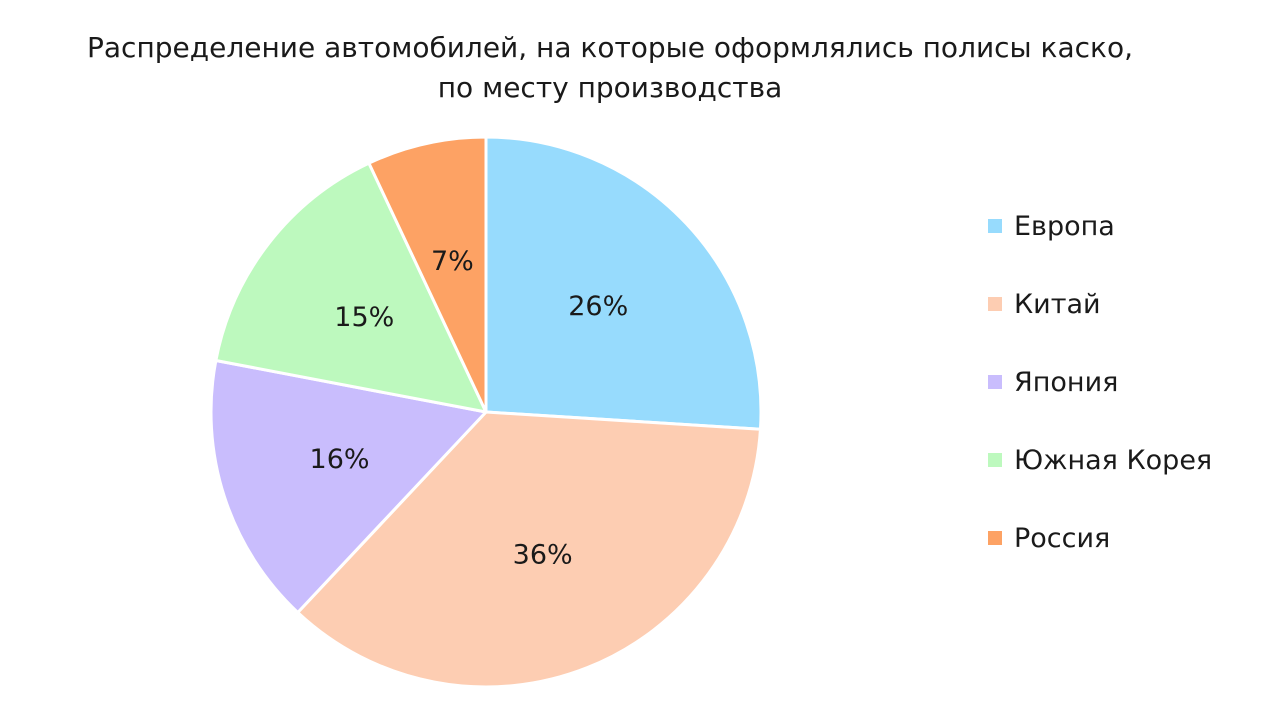 Image resolution: width=1280 pixels, height=720 pixels. What do you see at coordinates (995, 538) in the screenshot?
I see `legend-swatch-russia` at bounding box center [995, 538].